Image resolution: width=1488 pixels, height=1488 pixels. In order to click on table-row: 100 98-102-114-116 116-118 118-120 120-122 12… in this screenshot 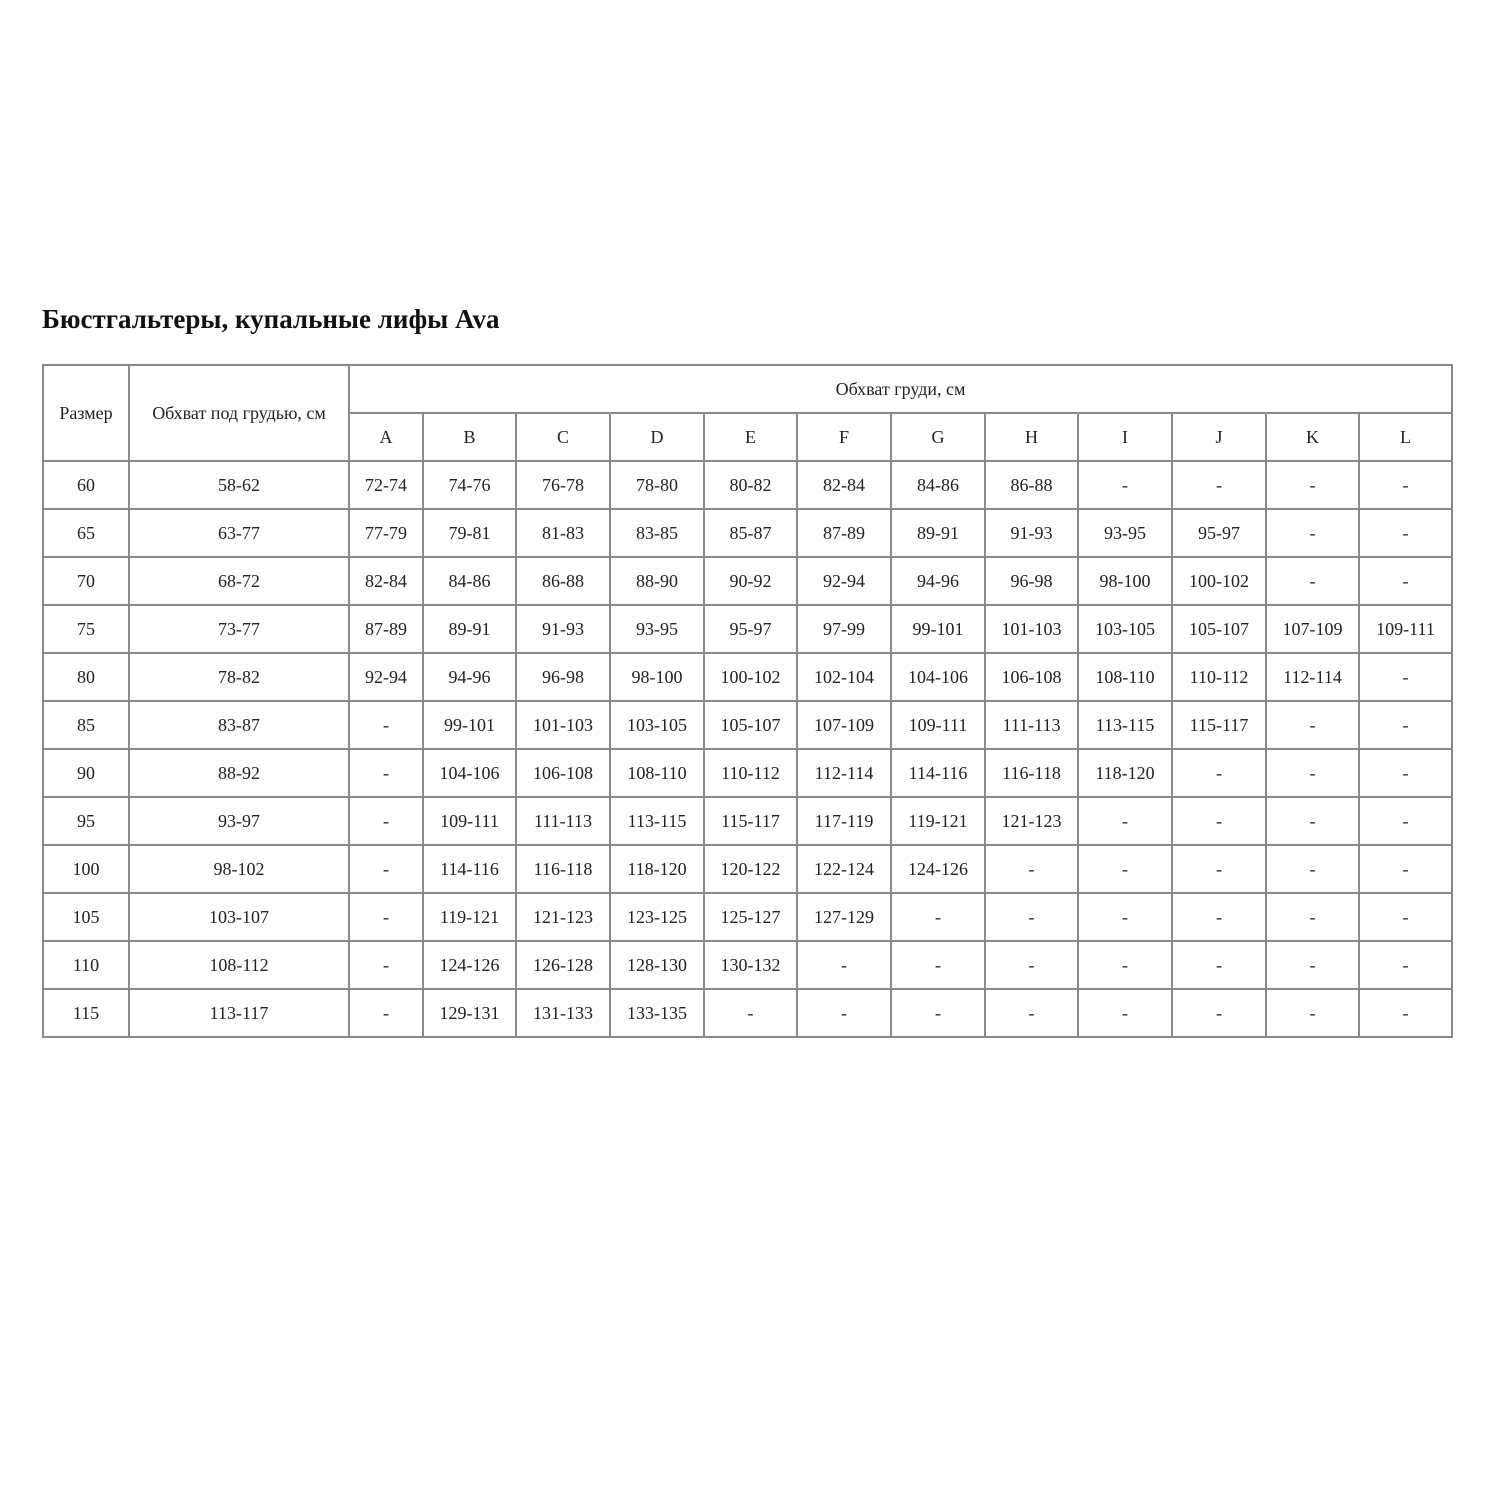, I will do `click(747, 869)`.